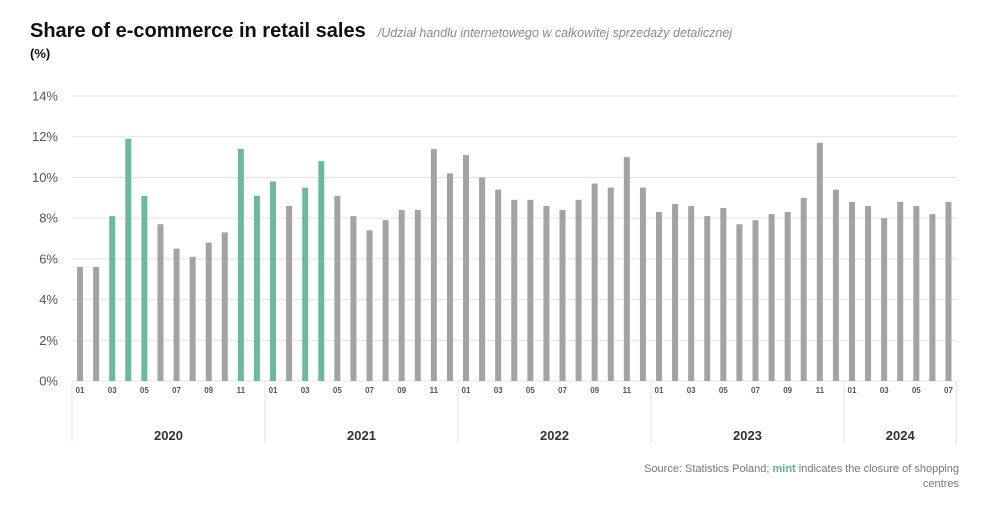  I want to click on source-highlight: mint, so click(784, 469).